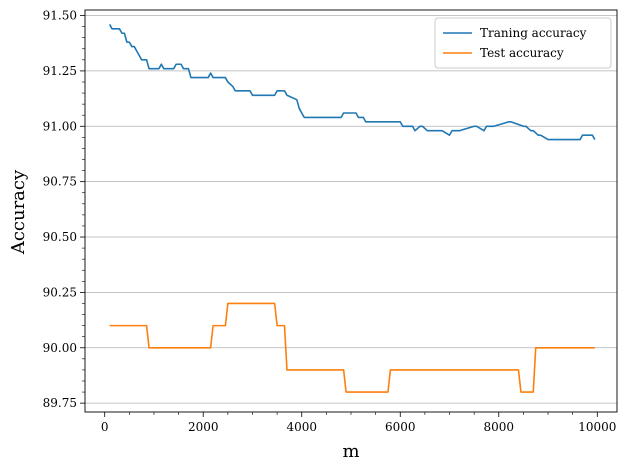 The width and height of the screenshot is (630, 474). Describe the element at coordinates (60, 403) in the screenshot. I see `y-tick-label: 89.75` at that location.